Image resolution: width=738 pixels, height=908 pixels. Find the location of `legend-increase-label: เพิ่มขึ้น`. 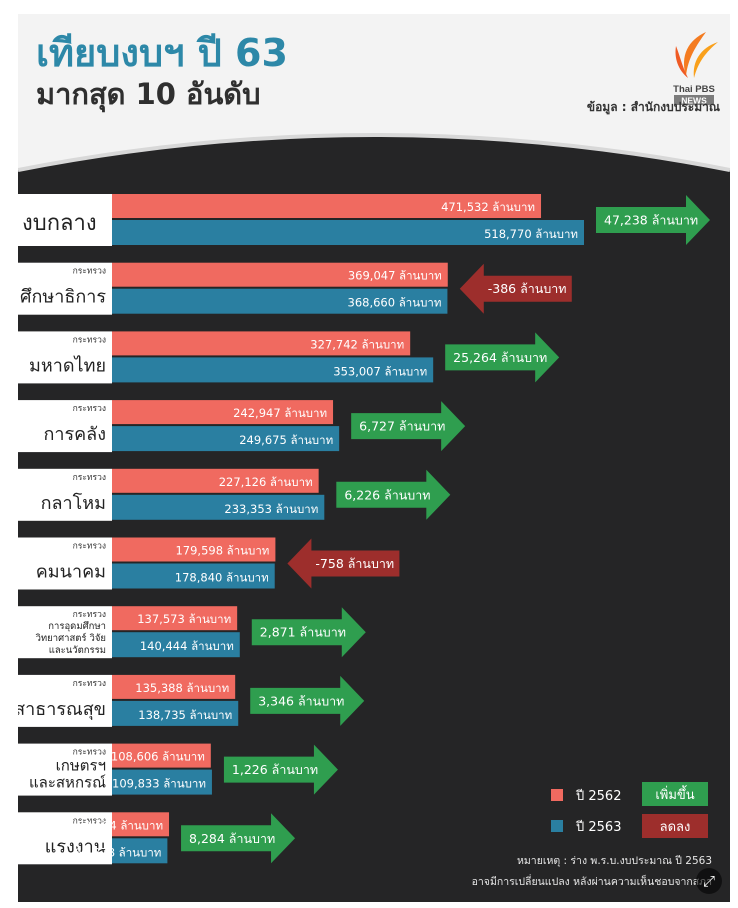

legend-increase-label: เพิ่มขึ้น is located at coordinates (674, 794).